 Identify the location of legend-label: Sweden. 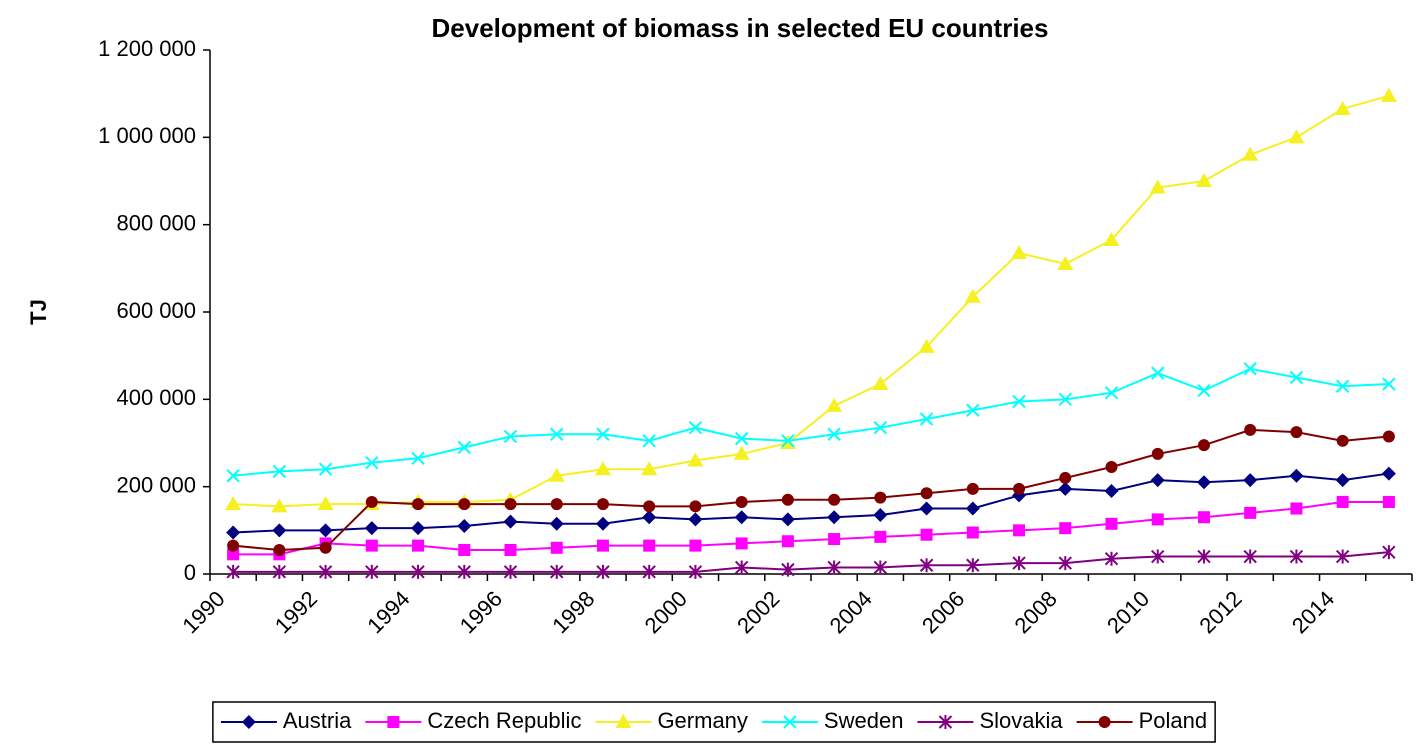
(864, 720).